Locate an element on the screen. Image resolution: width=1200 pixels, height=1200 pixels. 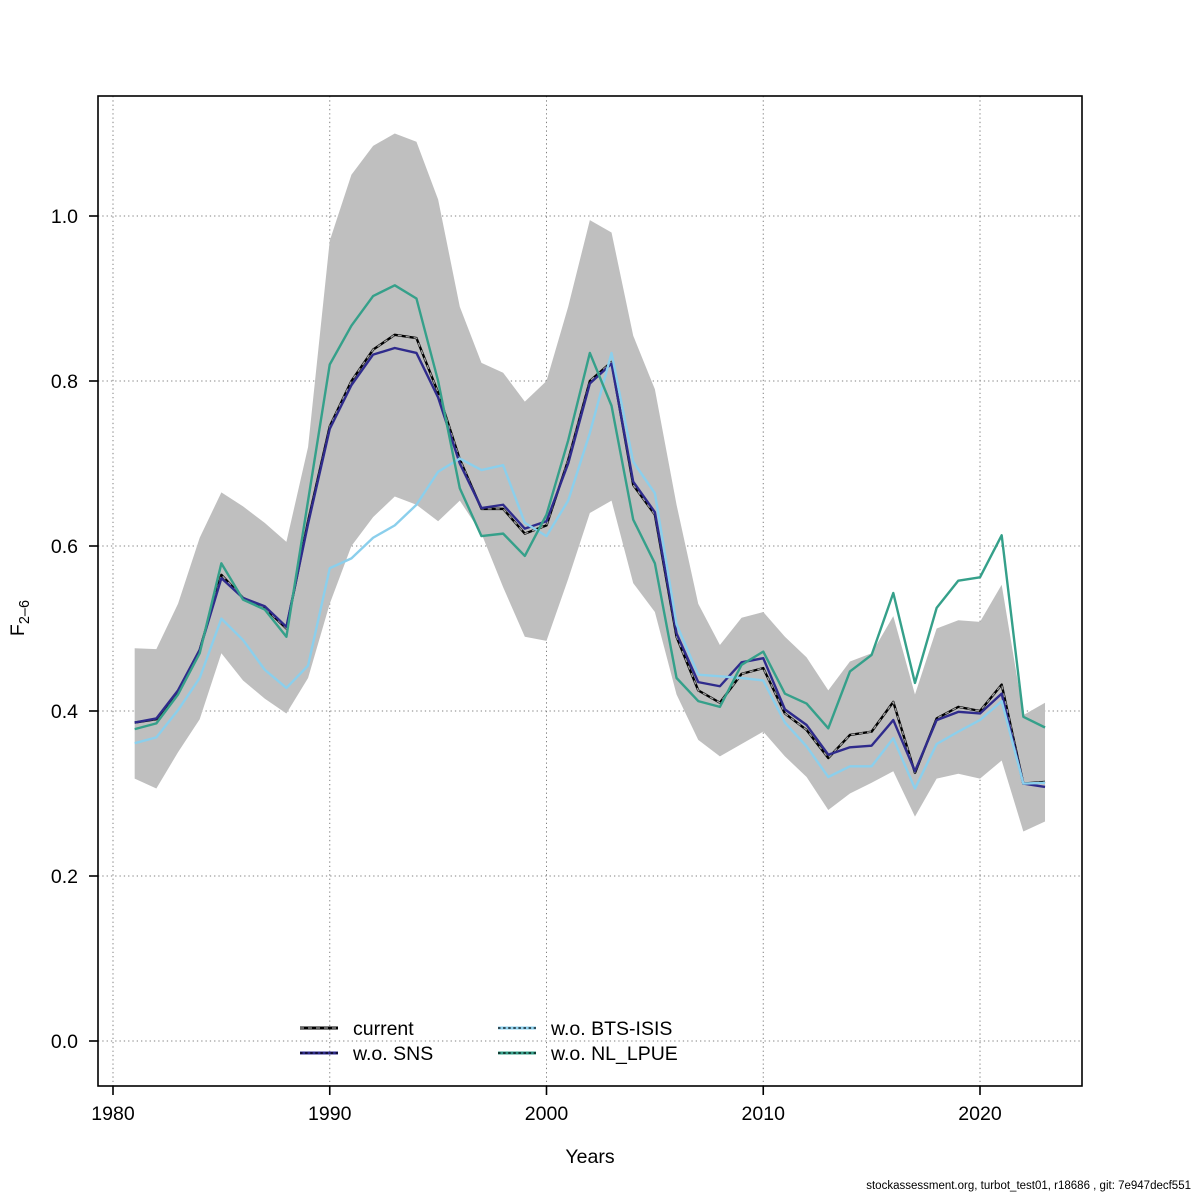
x-tick-label: 2020 is located at coordinates (980, 1114).